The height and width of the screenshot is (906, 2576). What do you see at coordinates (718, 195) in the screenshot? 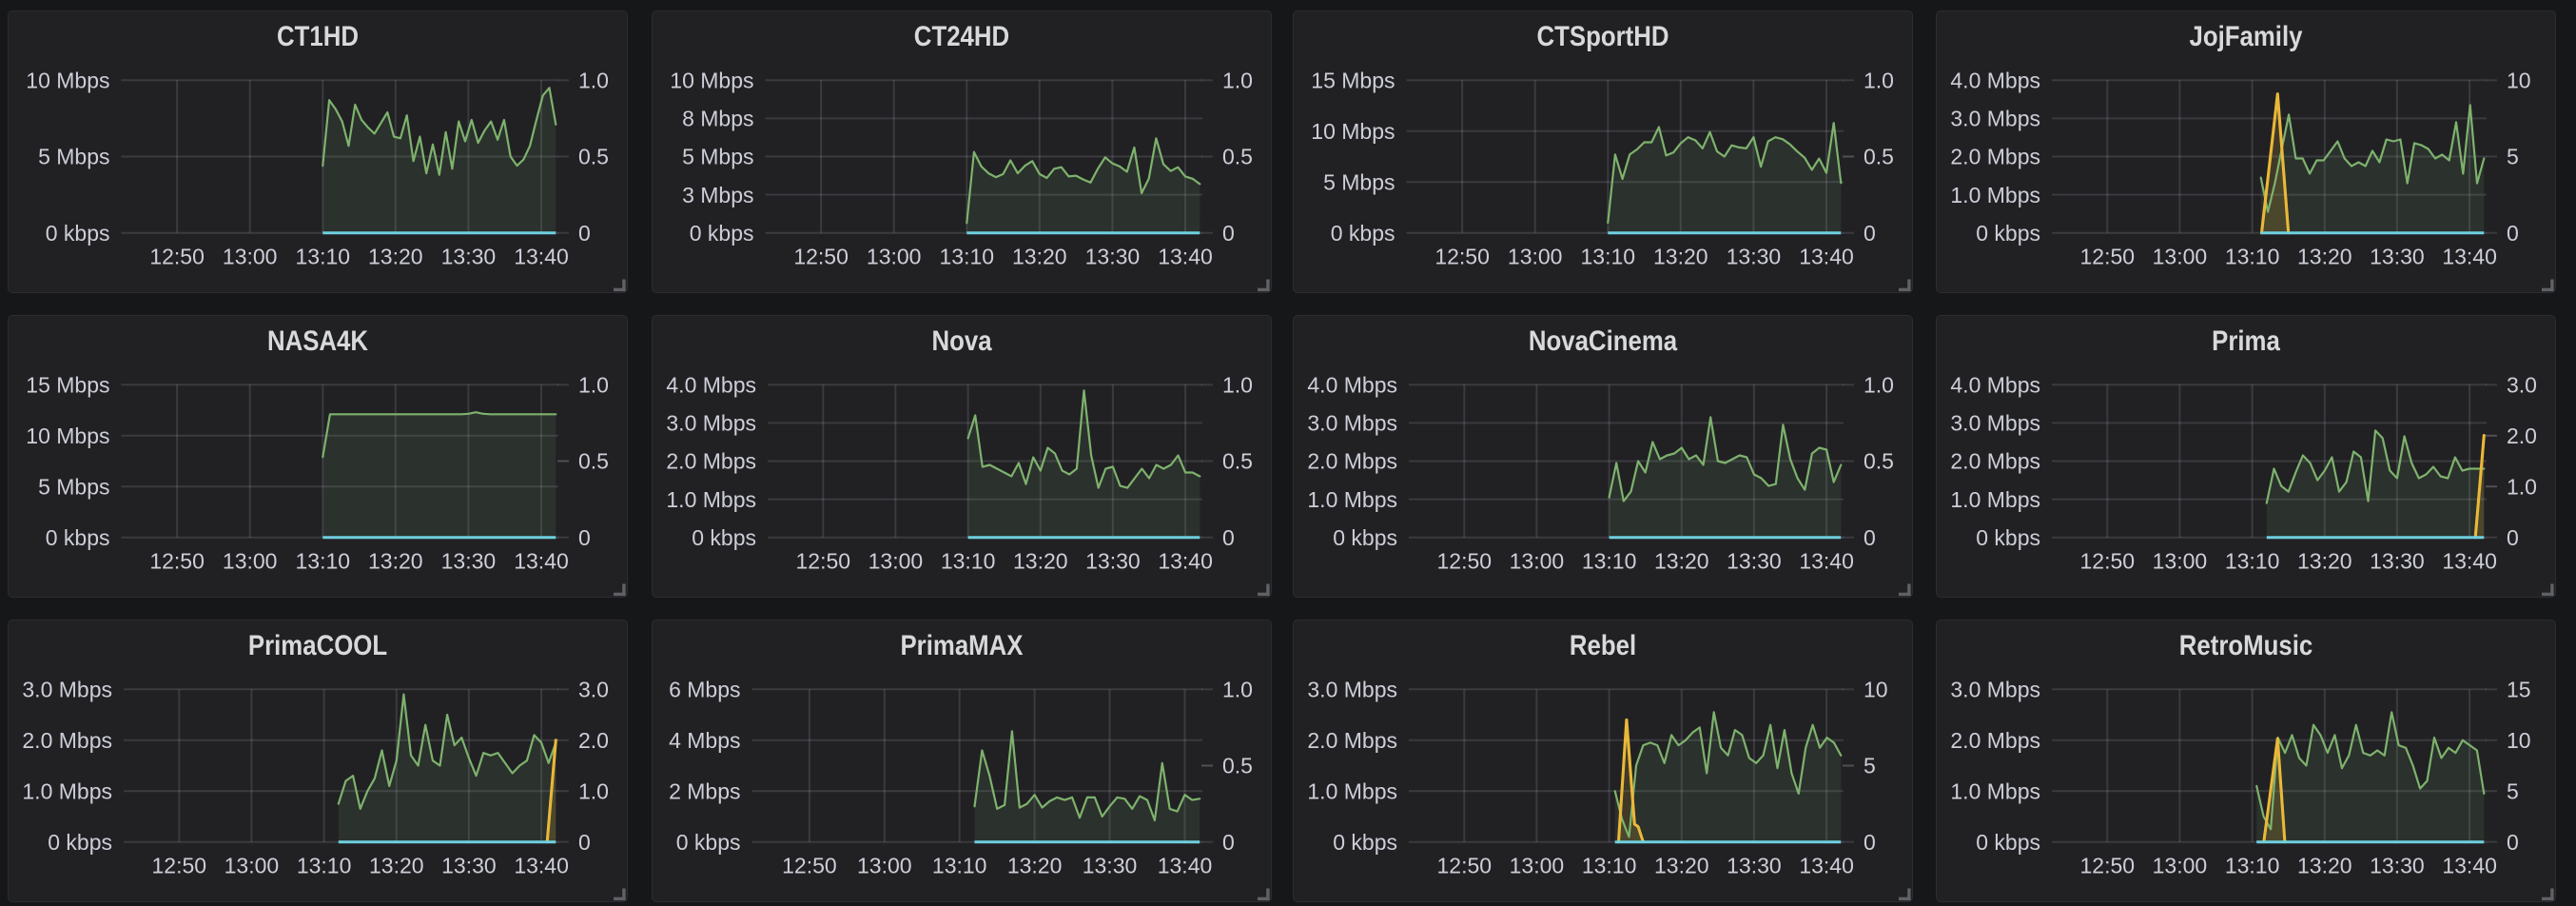
I see `svg-text: 3 Mbps` at bounding box center [718, 195].